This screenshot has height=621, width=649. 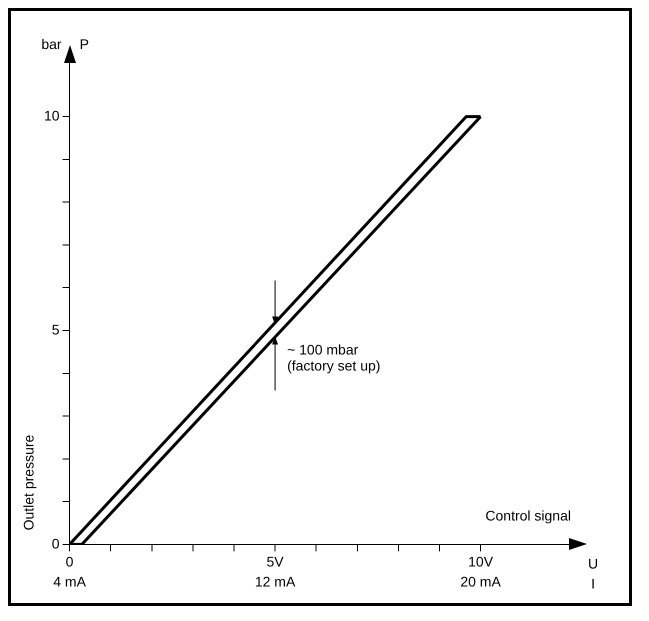 I want to click on x2-tick-label: 12 mA, so click(x=275, y=581).